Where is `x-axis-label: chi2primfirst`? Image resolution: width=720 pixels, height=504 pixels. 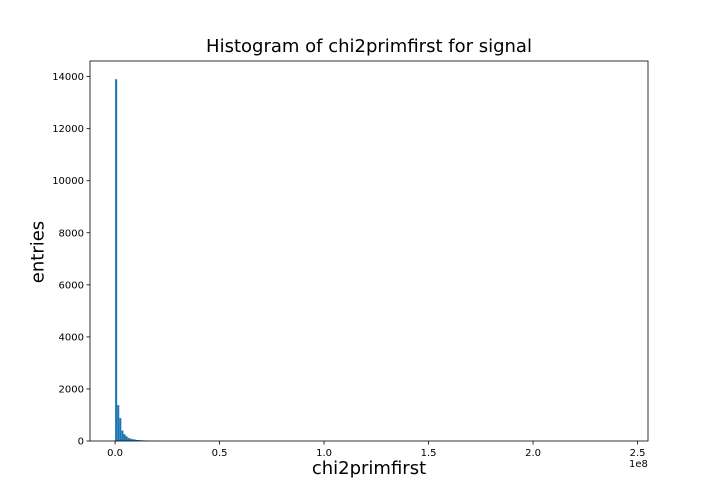
x-axis-label: chi2primfirst is located at coordinates (369, 468).